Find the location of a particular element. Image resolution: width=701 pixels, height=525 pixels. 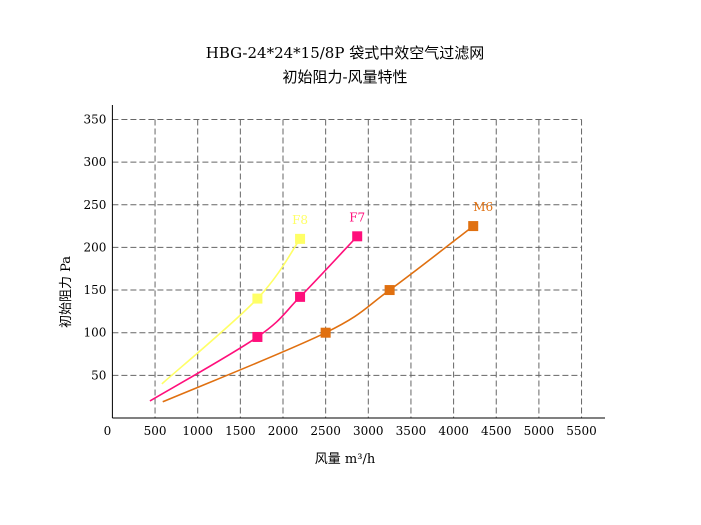

series-label: F7 is located at coordinates (357, 217).